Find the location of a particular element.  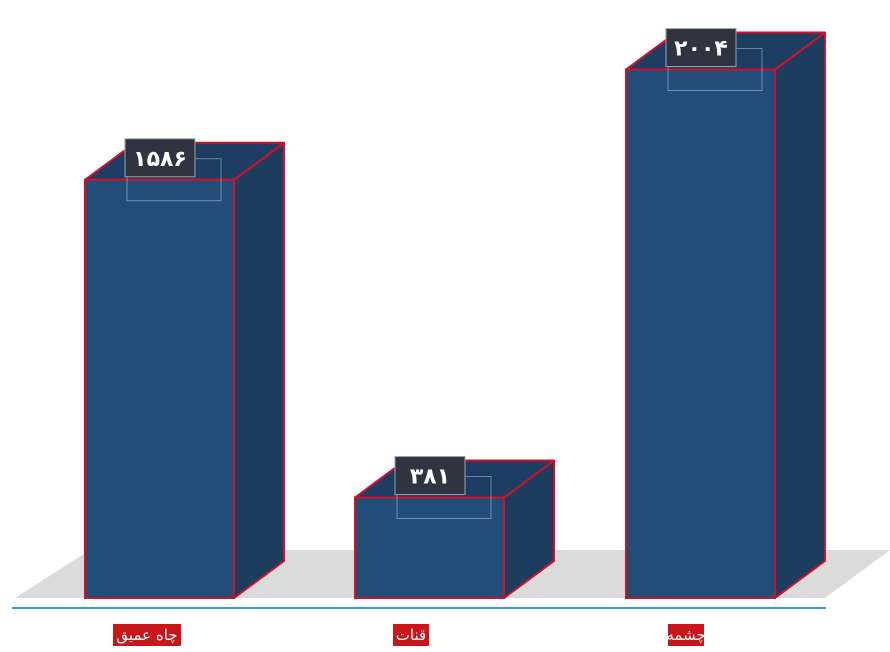

category-label-text: چشمه is located at coordinates (685, 635).